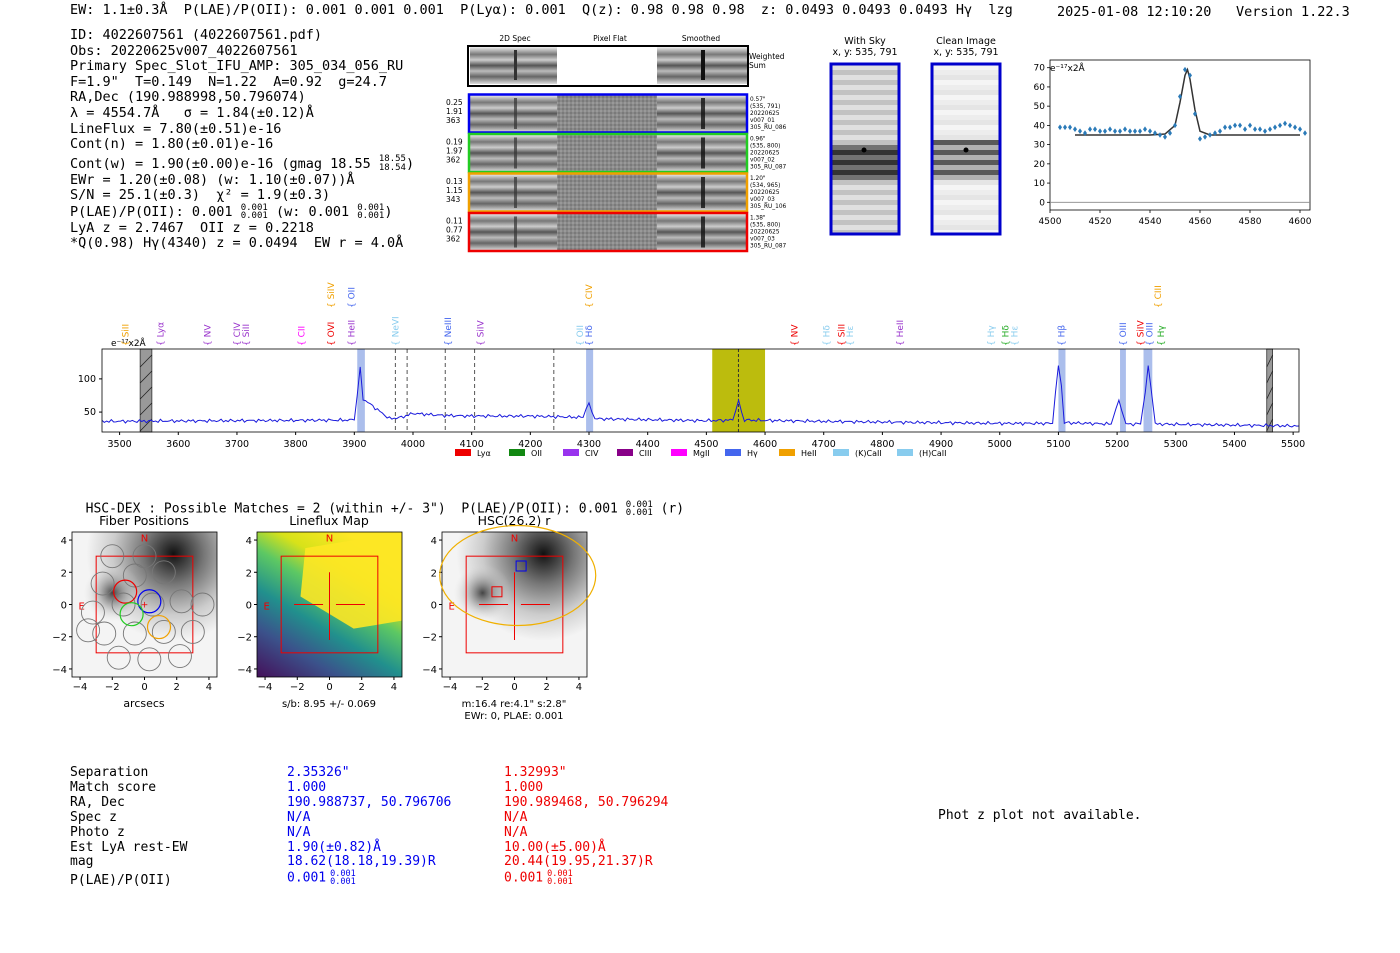 The height and width of the screenshot is (953, 1400). Describe the element at coordinates (332, 334) in the screenshot. I see `spectral-line-label: { OVI` at that location.